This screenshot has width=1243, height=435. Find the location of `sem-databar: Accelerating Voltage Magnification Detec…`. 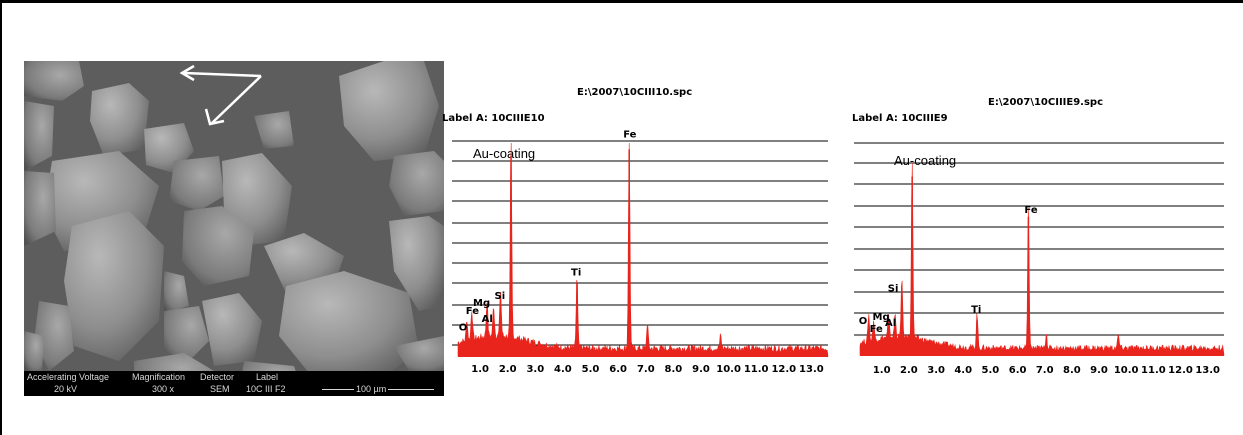

sem-databar: Accelerating Voltage Magnification Detec… is located at coordinates (234, 383).